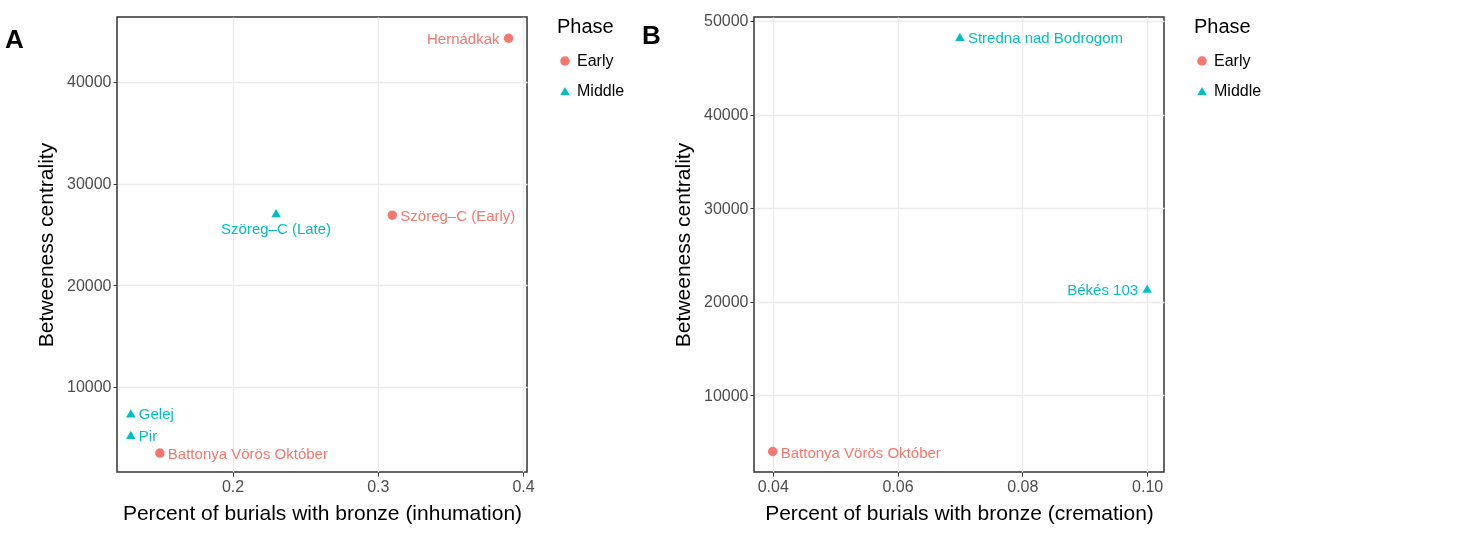 The height and width of the screenshot is (537, 1460). What do you see at coordinates (276, 229) in the screenshot?
I see `annotation: Szöreg–C (Late)` at bounding box center [276, 229].